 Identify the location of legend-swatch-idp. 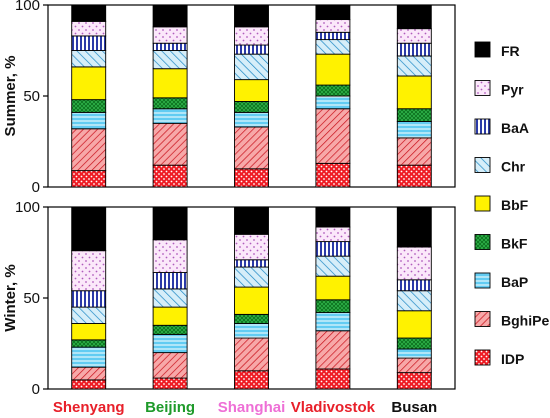
(482, 357).